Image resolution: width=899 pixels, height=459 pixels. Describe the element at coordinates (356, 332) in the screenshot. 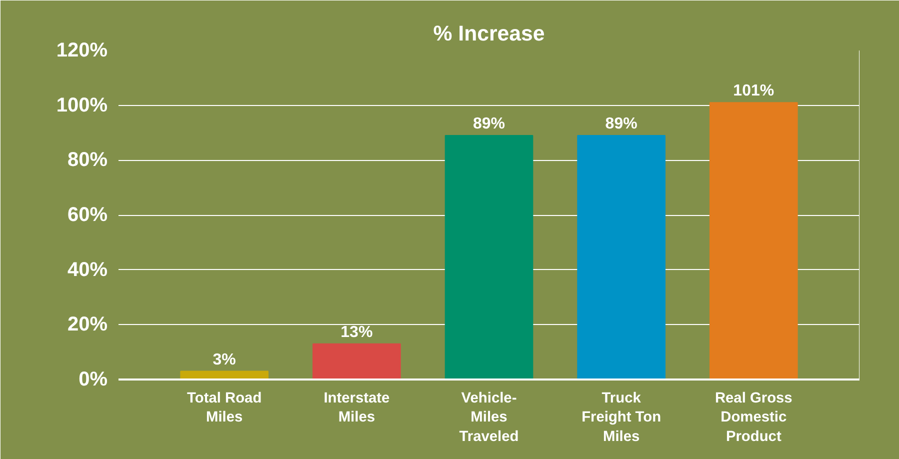

I see `data-label: 13%` at that location.